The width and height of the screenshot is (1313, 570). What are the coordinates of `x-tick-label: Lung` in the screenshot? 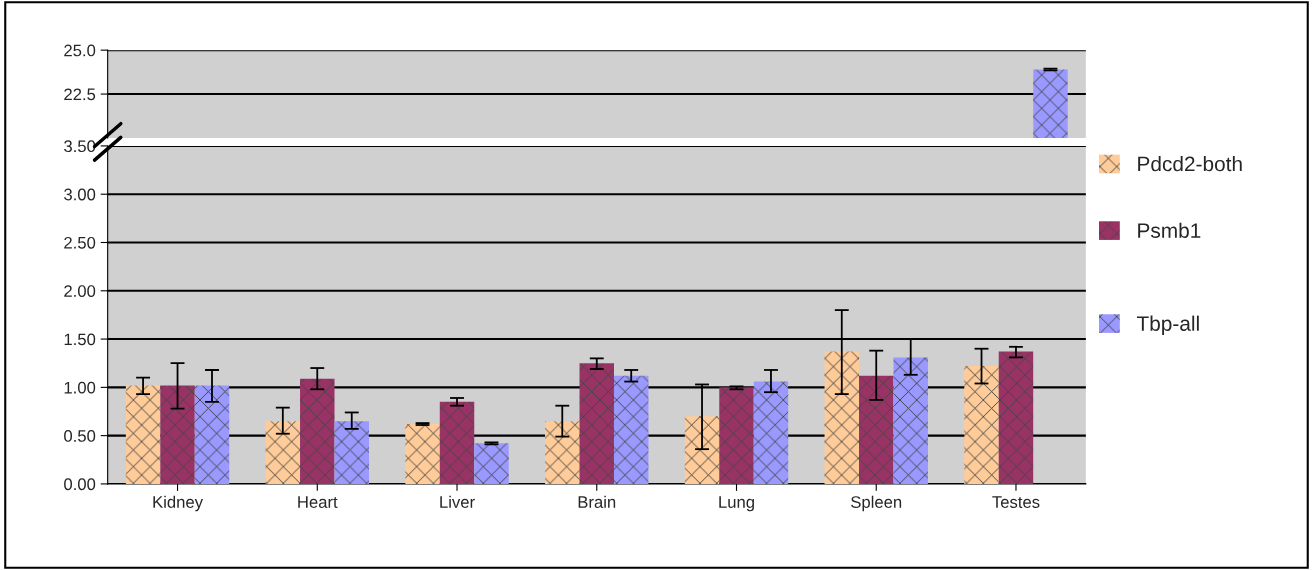 It's located at (736, 504).